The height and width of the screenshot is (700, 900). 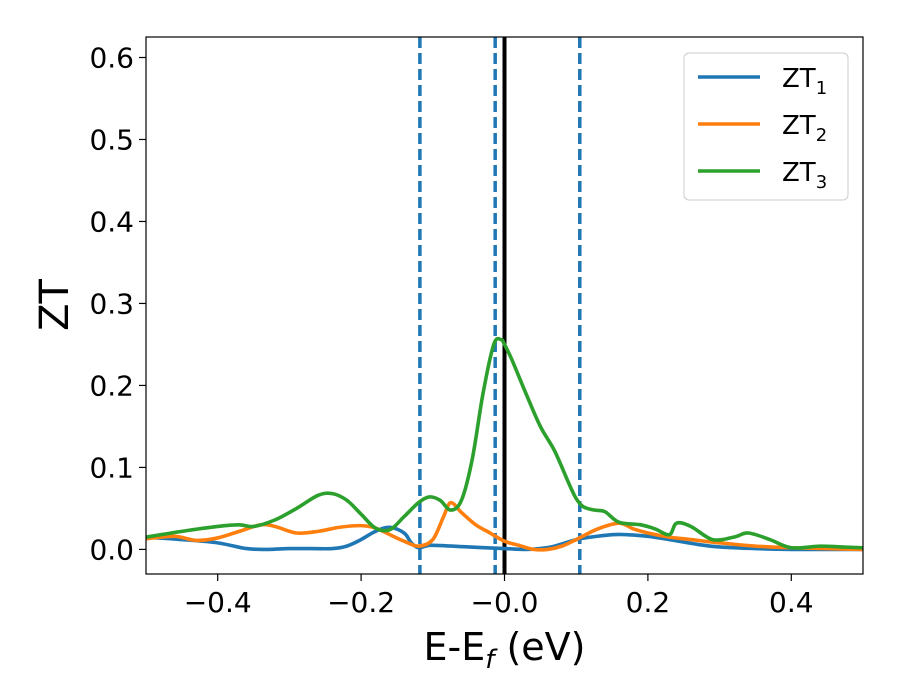 What do you see at coordinates (218, 602) in the screenshot?
I see `x-tick-label: −0.4` at bounding box center [218, 602].